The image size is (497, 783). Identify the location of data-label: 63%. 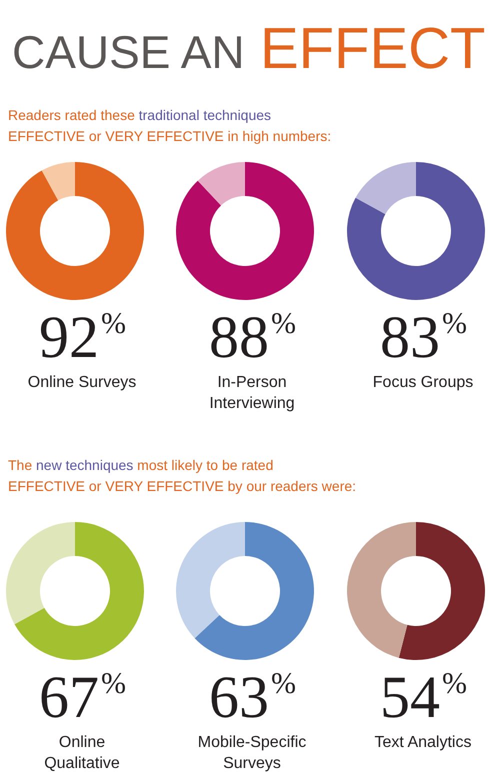
(252, 697).